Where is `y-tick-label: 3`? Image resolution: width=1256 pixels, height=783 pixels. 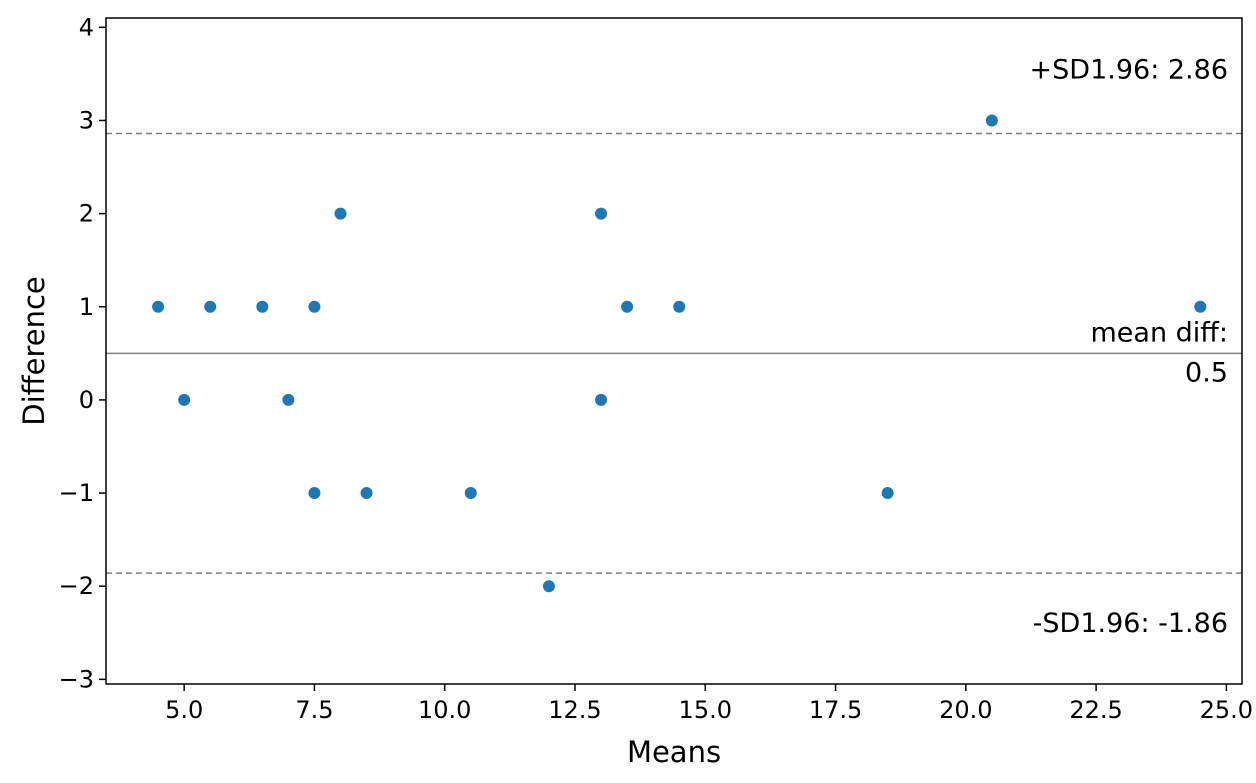
y-tick-label: 3 is located at coordinates (86, 120).